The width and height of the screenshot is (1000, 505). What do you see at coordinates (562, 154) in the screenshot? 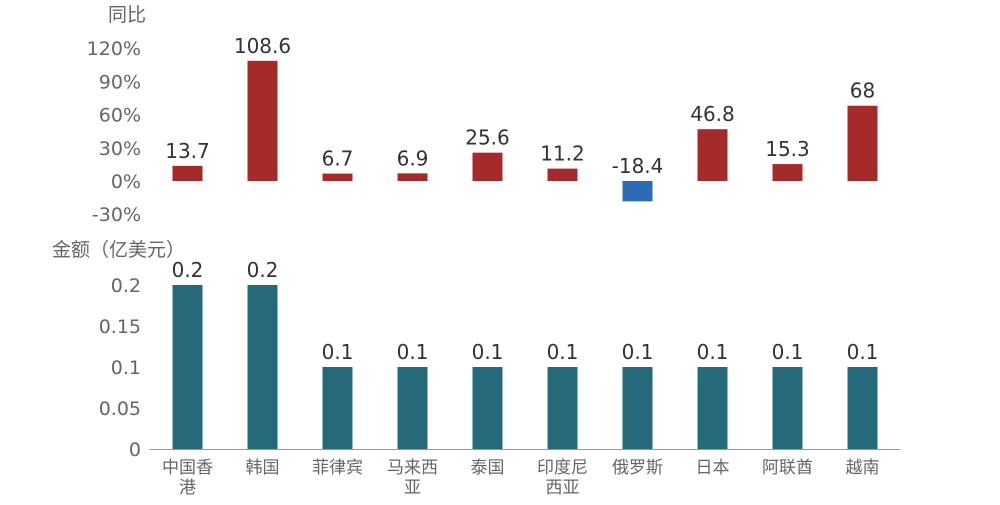
I see `top-data-label: 11.2` at bounding box center [562, 154].